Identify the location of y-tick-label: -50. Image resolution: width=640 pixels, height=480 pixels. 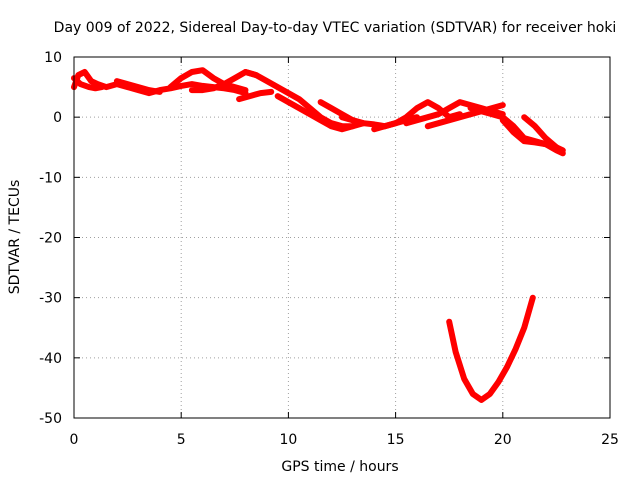
(50, 419).